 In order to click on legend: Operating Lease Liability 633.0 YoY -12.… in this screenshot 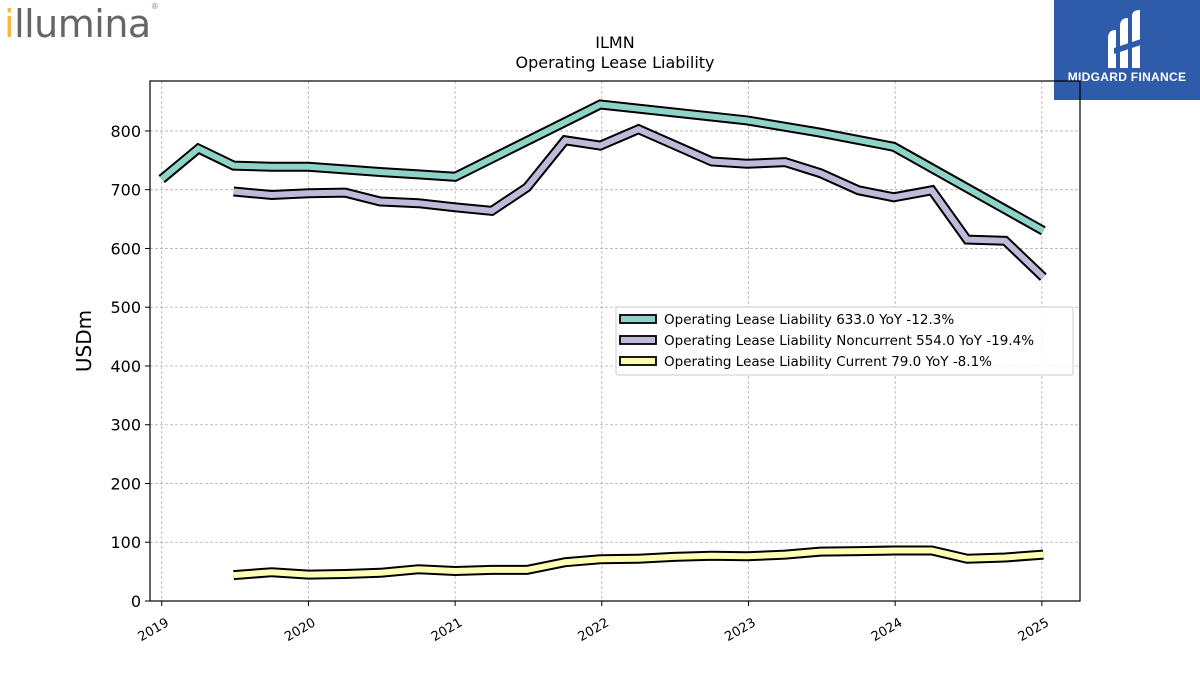, I will do `click(844, 341)`.